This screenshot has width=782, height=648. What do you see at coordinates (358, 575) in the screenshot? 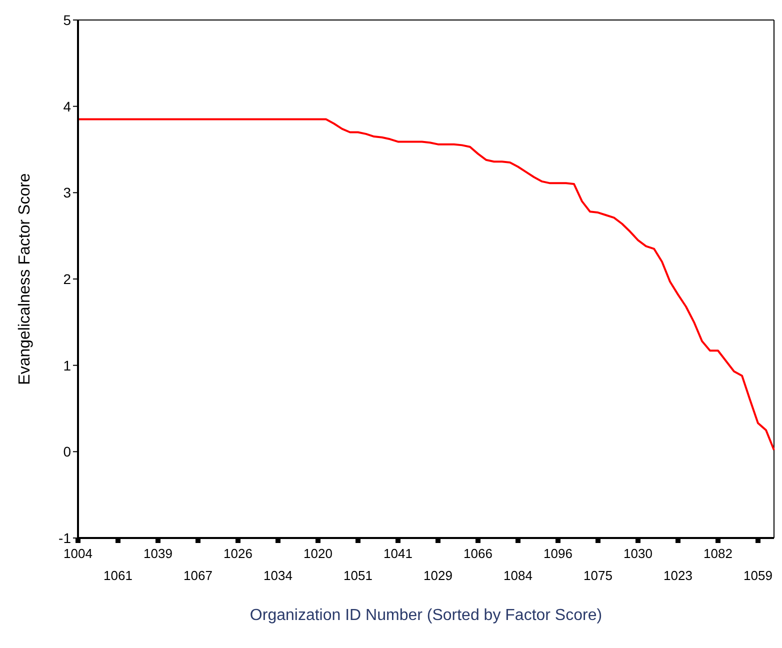
I see `x-tick-label: 1051` at bounding box center [358, 575].